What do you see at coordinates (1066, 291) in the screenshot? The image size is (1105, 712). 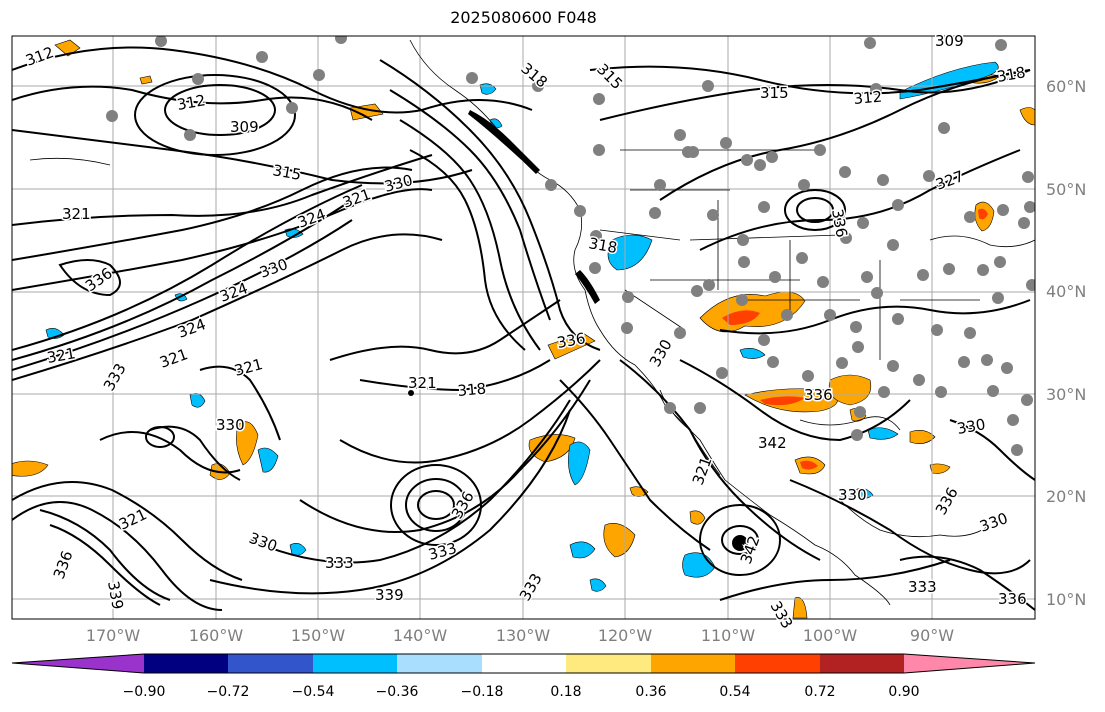 I see `lat-label: 40°N` at bounding box center [1066, 291].